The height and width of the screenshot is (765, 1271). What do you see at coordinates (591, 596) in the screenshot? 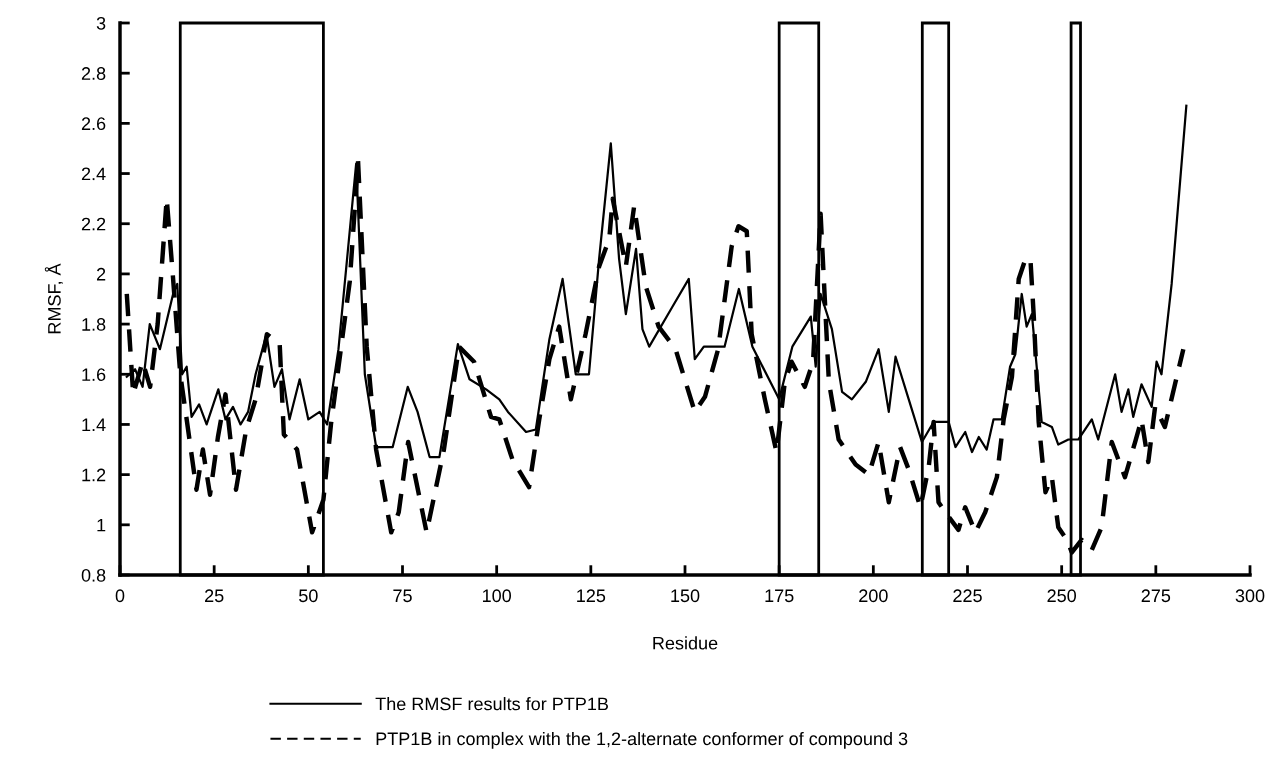
I see `x-tick-label: 125` at bounding box center [591, 596].